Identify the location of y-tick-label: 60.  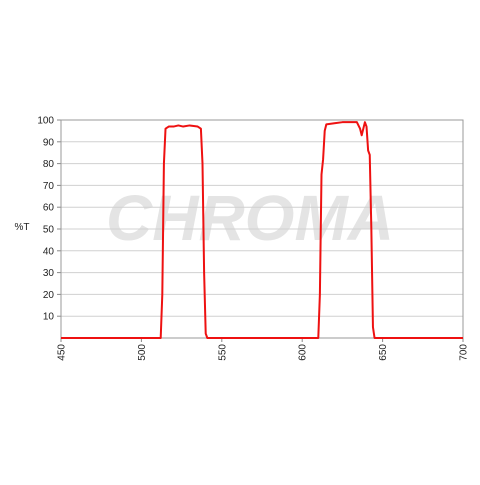
(49, 208).